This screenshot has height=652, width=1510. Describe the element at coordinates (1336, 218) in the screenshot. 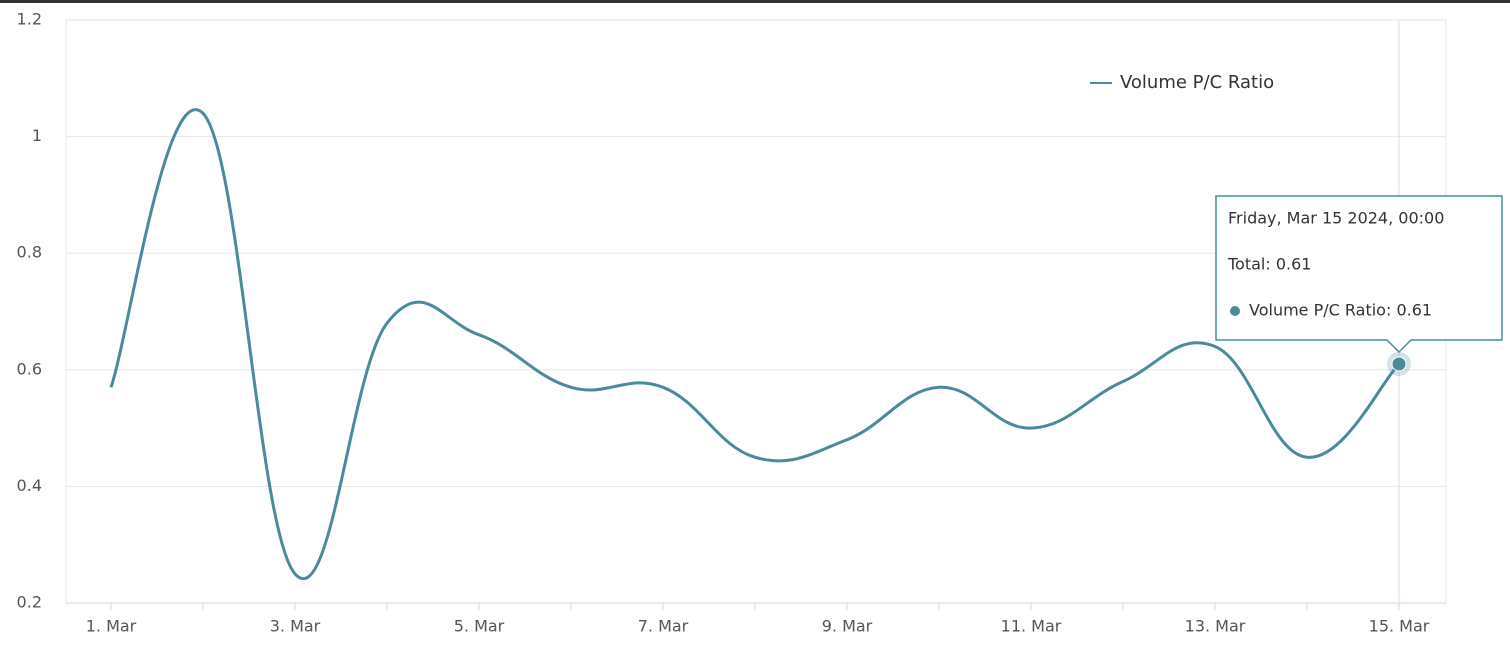

I see `tooltip-title: Friday, Mar 15 2024, 00:00` at that location.